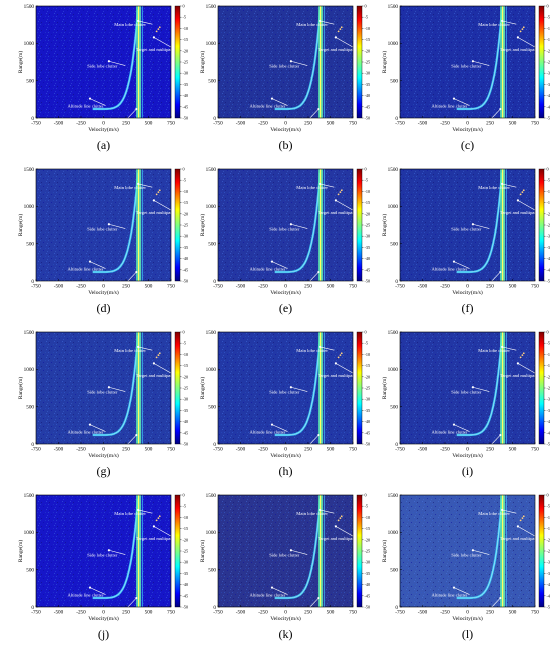  Describe the element at coordinates (103, 634) in the screenshot. I see `panel-label: (j)` at that location.